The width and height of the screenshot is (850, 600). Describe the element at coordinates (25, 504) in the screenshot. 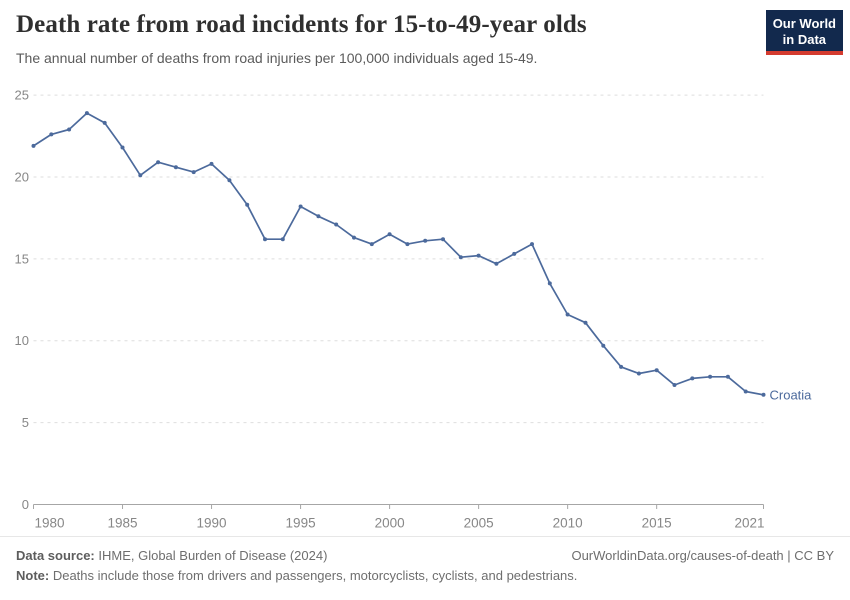

I see `y-tick-label: 0` at that location.